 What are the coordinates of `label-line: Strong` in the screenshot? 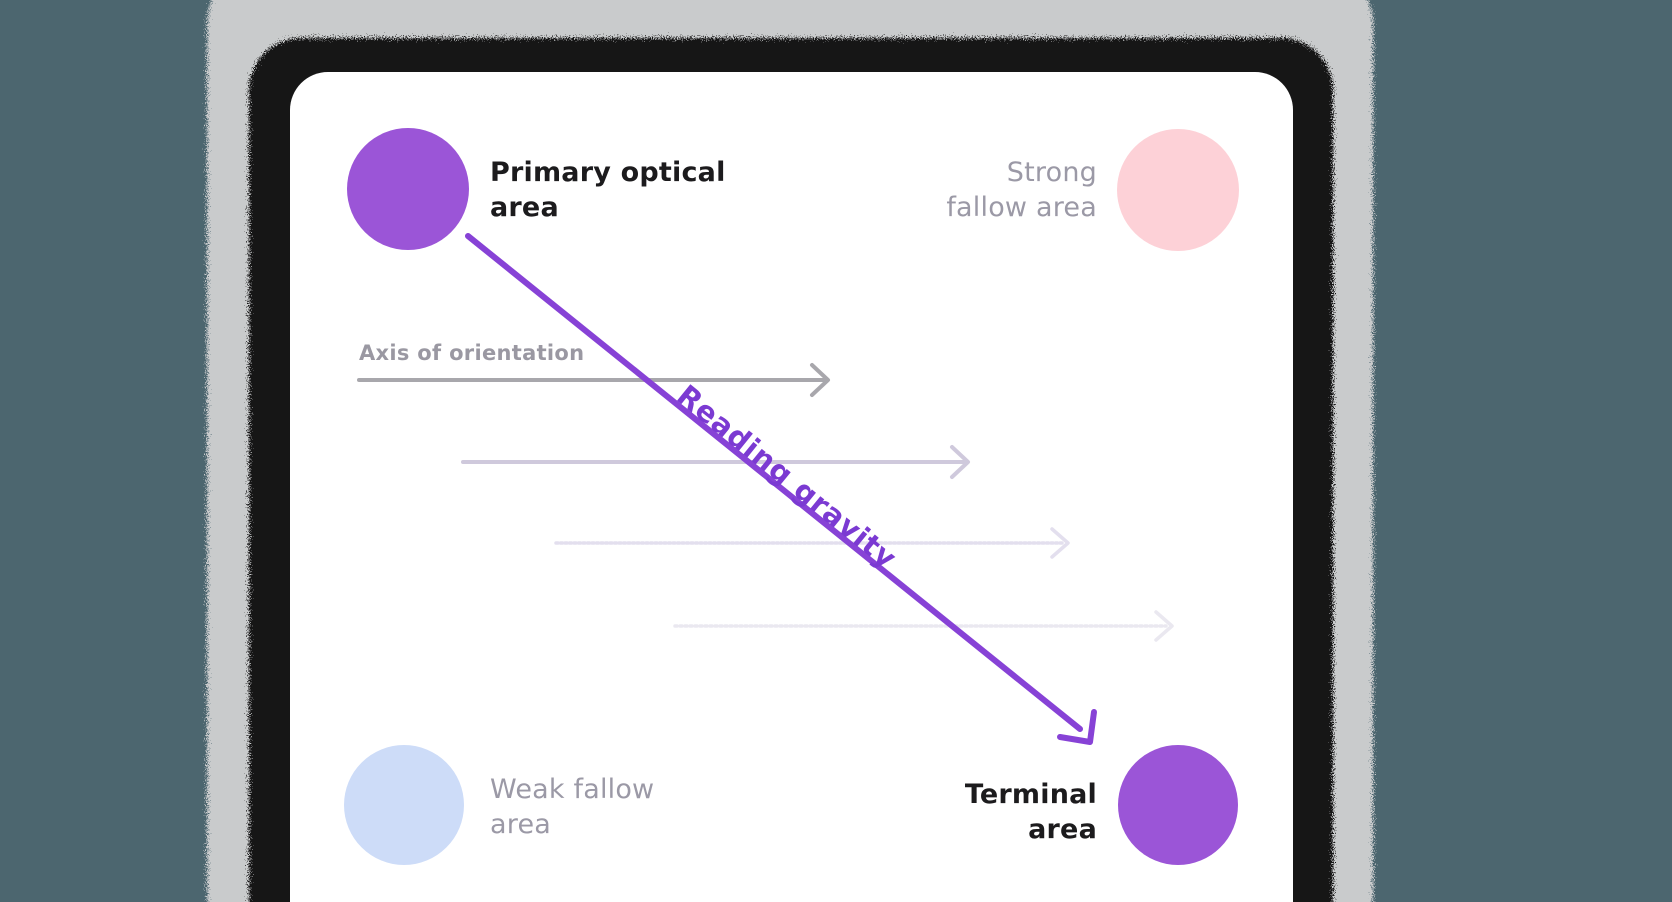 It's located at (1051, 172).